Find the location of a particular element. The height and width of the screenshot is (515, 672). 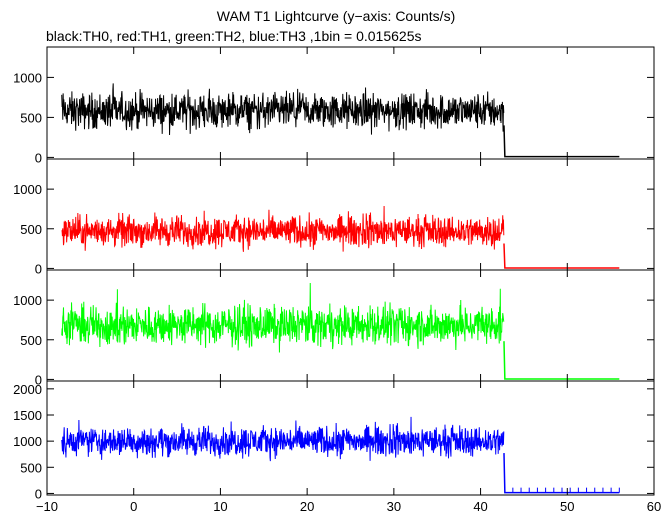

x-tick-label: 10 is located at coordinates (220, 506).